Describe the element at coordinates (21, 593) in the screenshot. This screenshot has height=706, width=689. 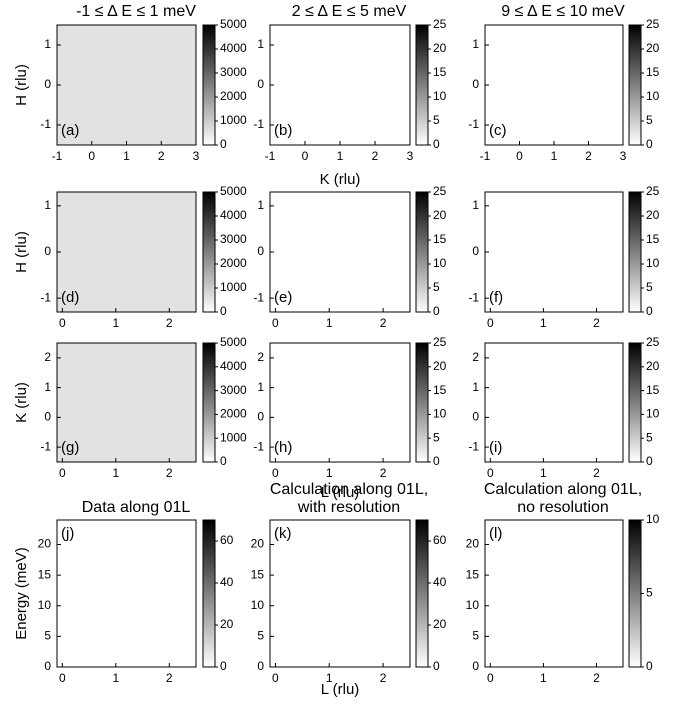
I see `y-axis-label: Energy (meV)` at that location.